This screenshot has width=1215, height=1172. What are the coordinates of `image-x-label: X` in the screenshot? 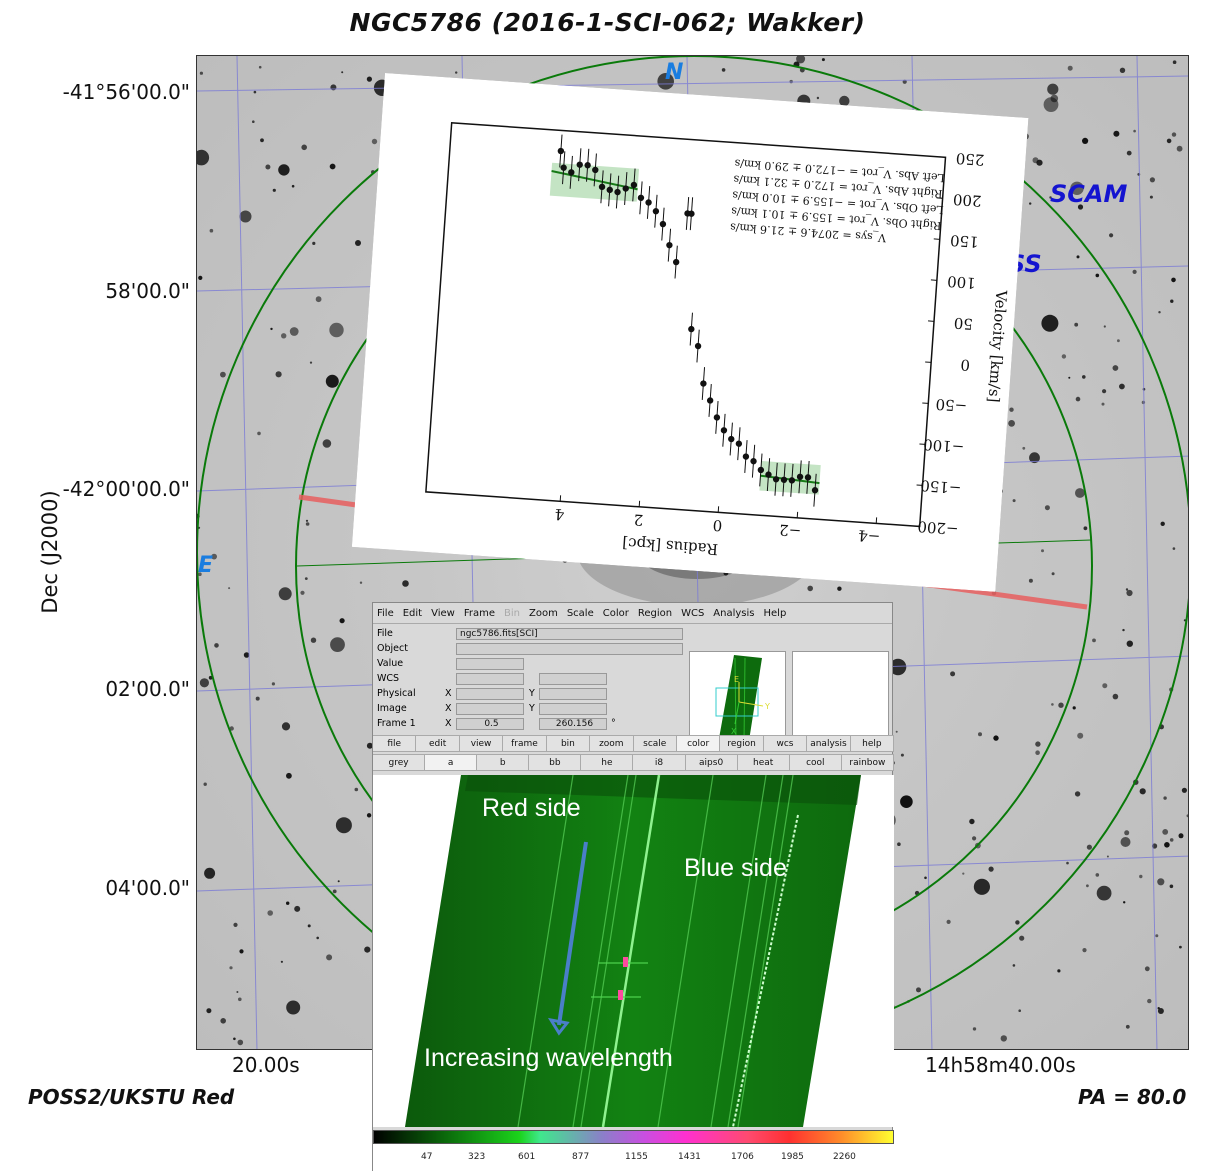 It's located at (448, 709).